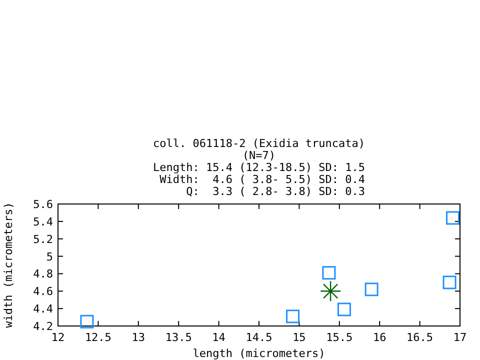  Describe the element at coordinates (43, 221) in the screenshot. I see `y-tick-label: 5.4` at that location.